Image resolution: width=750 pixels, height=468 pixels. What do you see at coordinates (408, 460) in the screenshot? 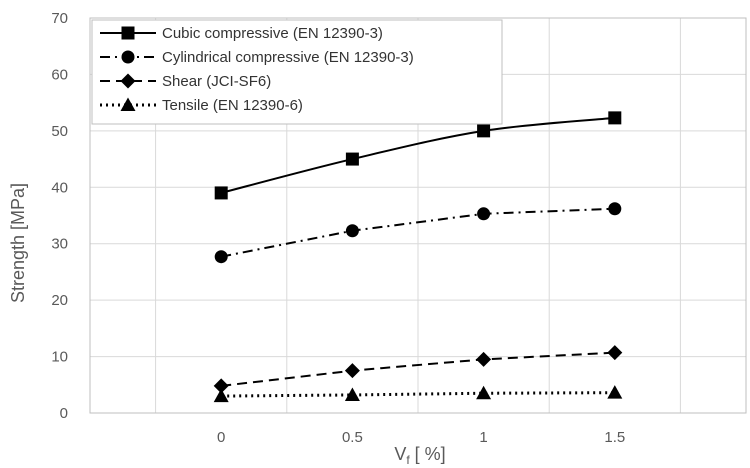
I see `x-axis-title-sub: f` at bounding box center [408, 460].